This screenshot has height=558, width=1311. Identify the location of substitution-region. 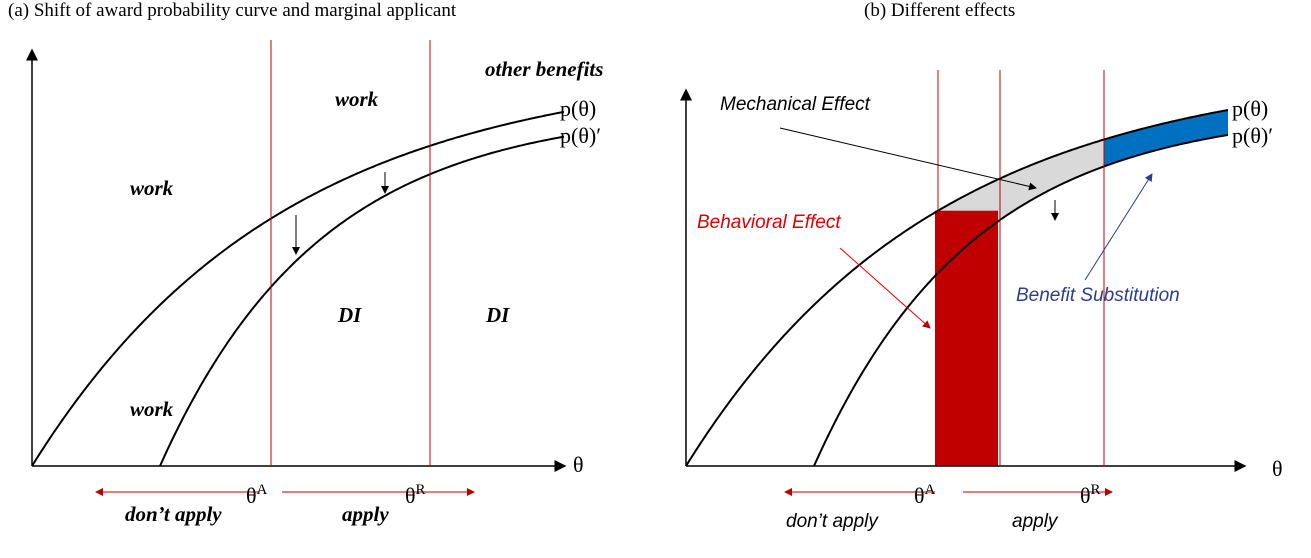
(1166, 138).